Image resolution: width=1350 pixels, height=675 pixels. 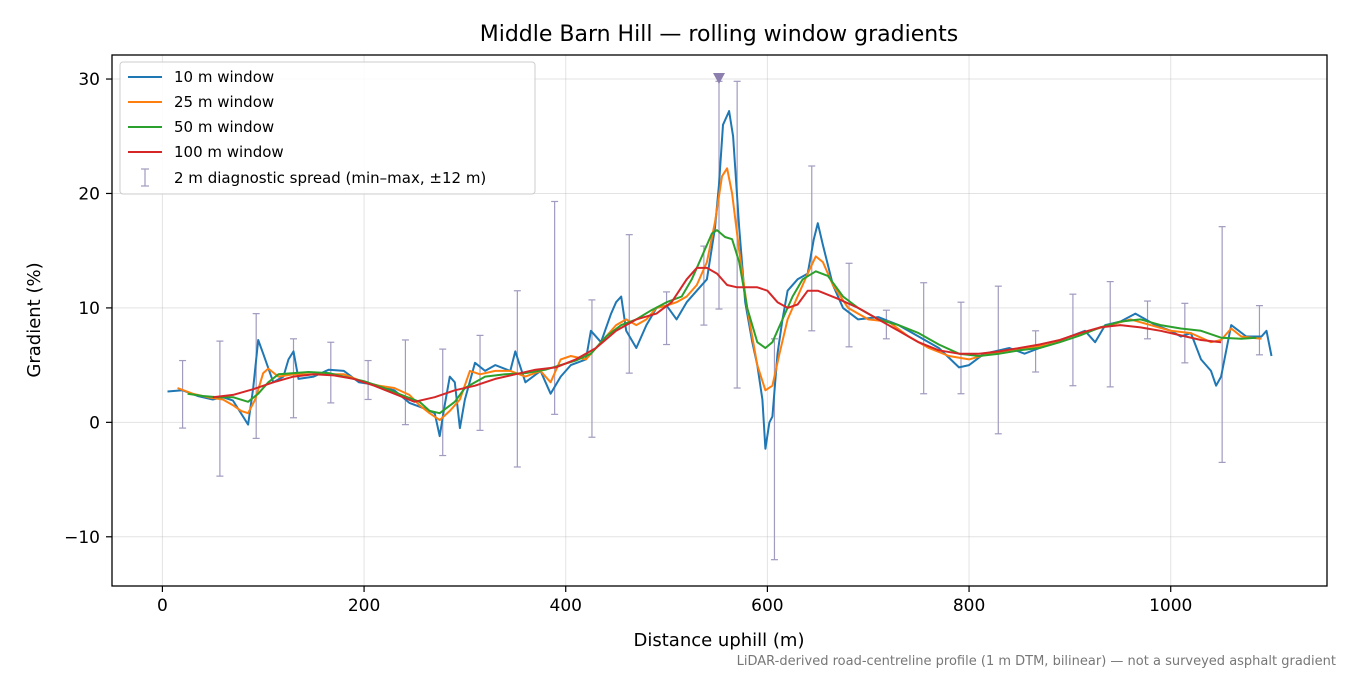 I want to click on y-tick-label: 0, so click(x=94, y=423).